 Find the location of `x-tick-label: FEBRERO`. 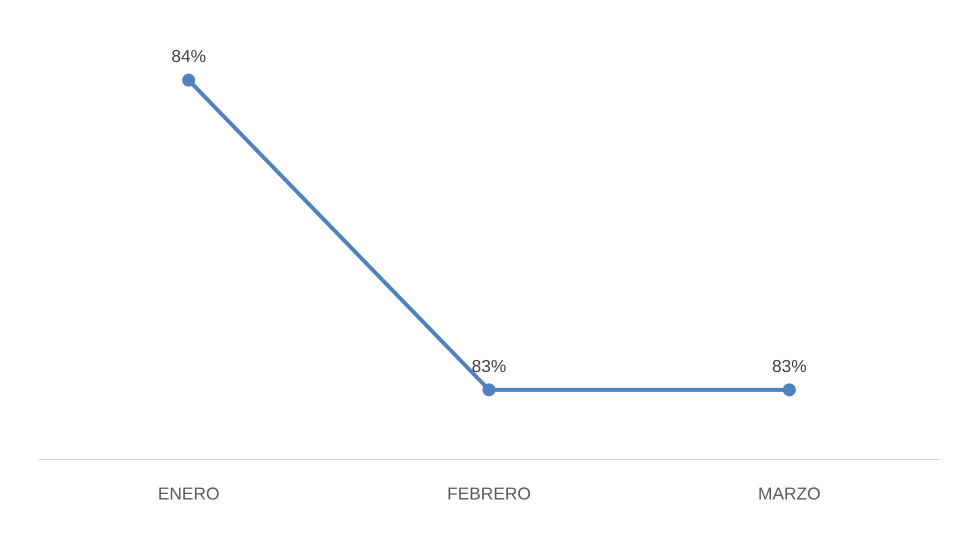

x-tick-label: FEBRERO is located at coordinates (489, 494).